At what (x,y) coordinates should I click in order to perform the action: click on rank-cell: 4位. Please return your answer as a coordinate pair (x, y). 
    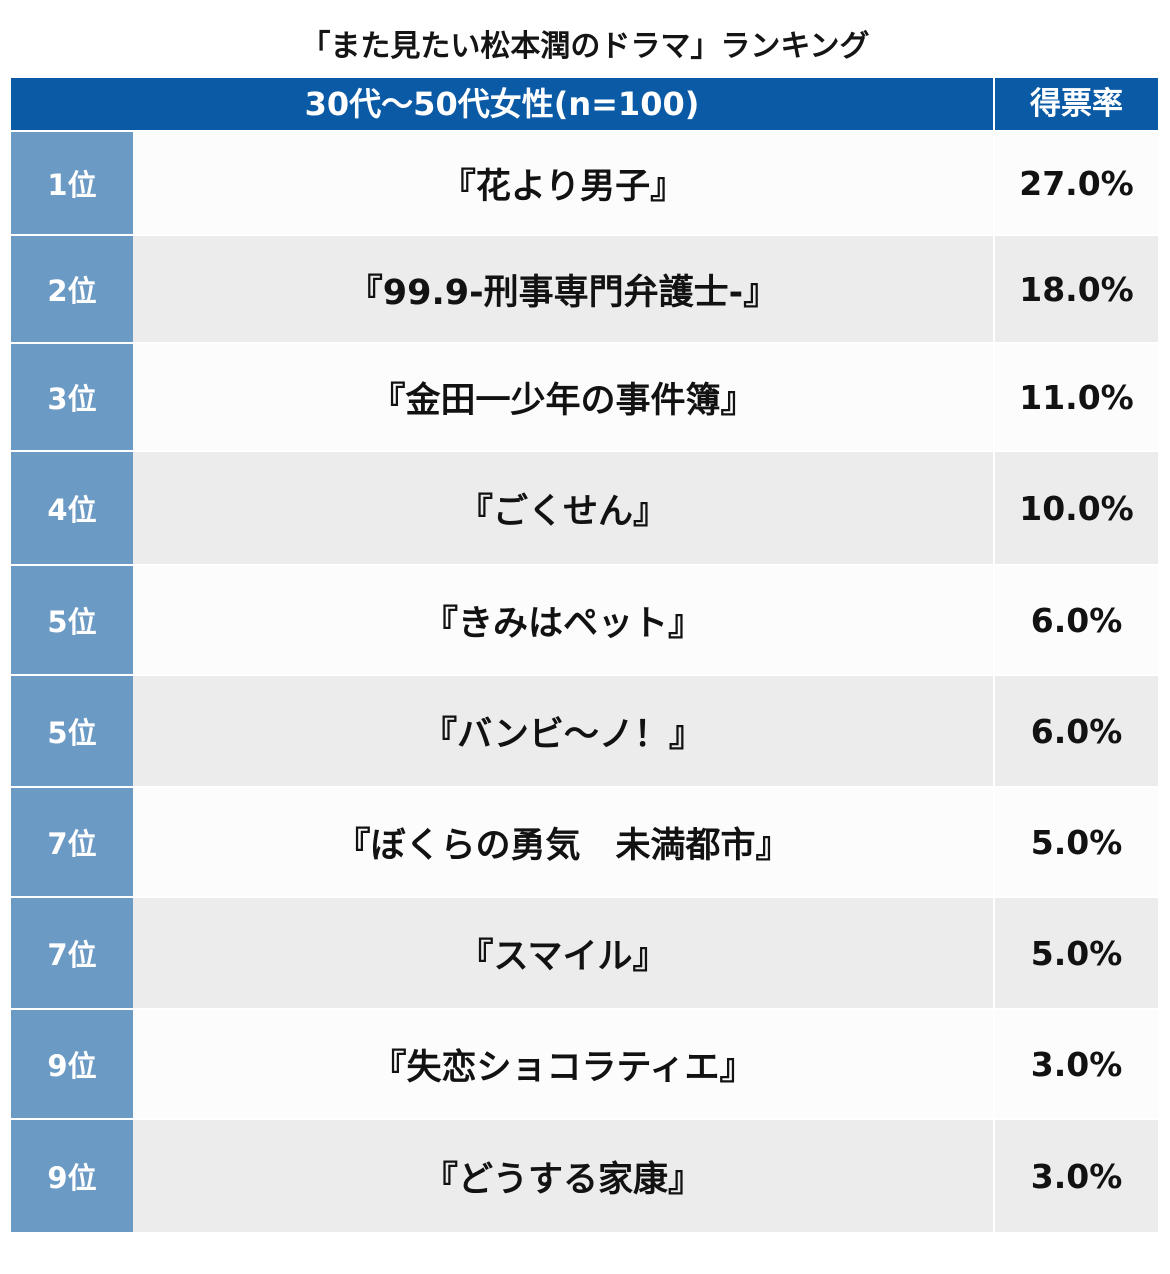
    Looking at the image, I should click on (72, 508).